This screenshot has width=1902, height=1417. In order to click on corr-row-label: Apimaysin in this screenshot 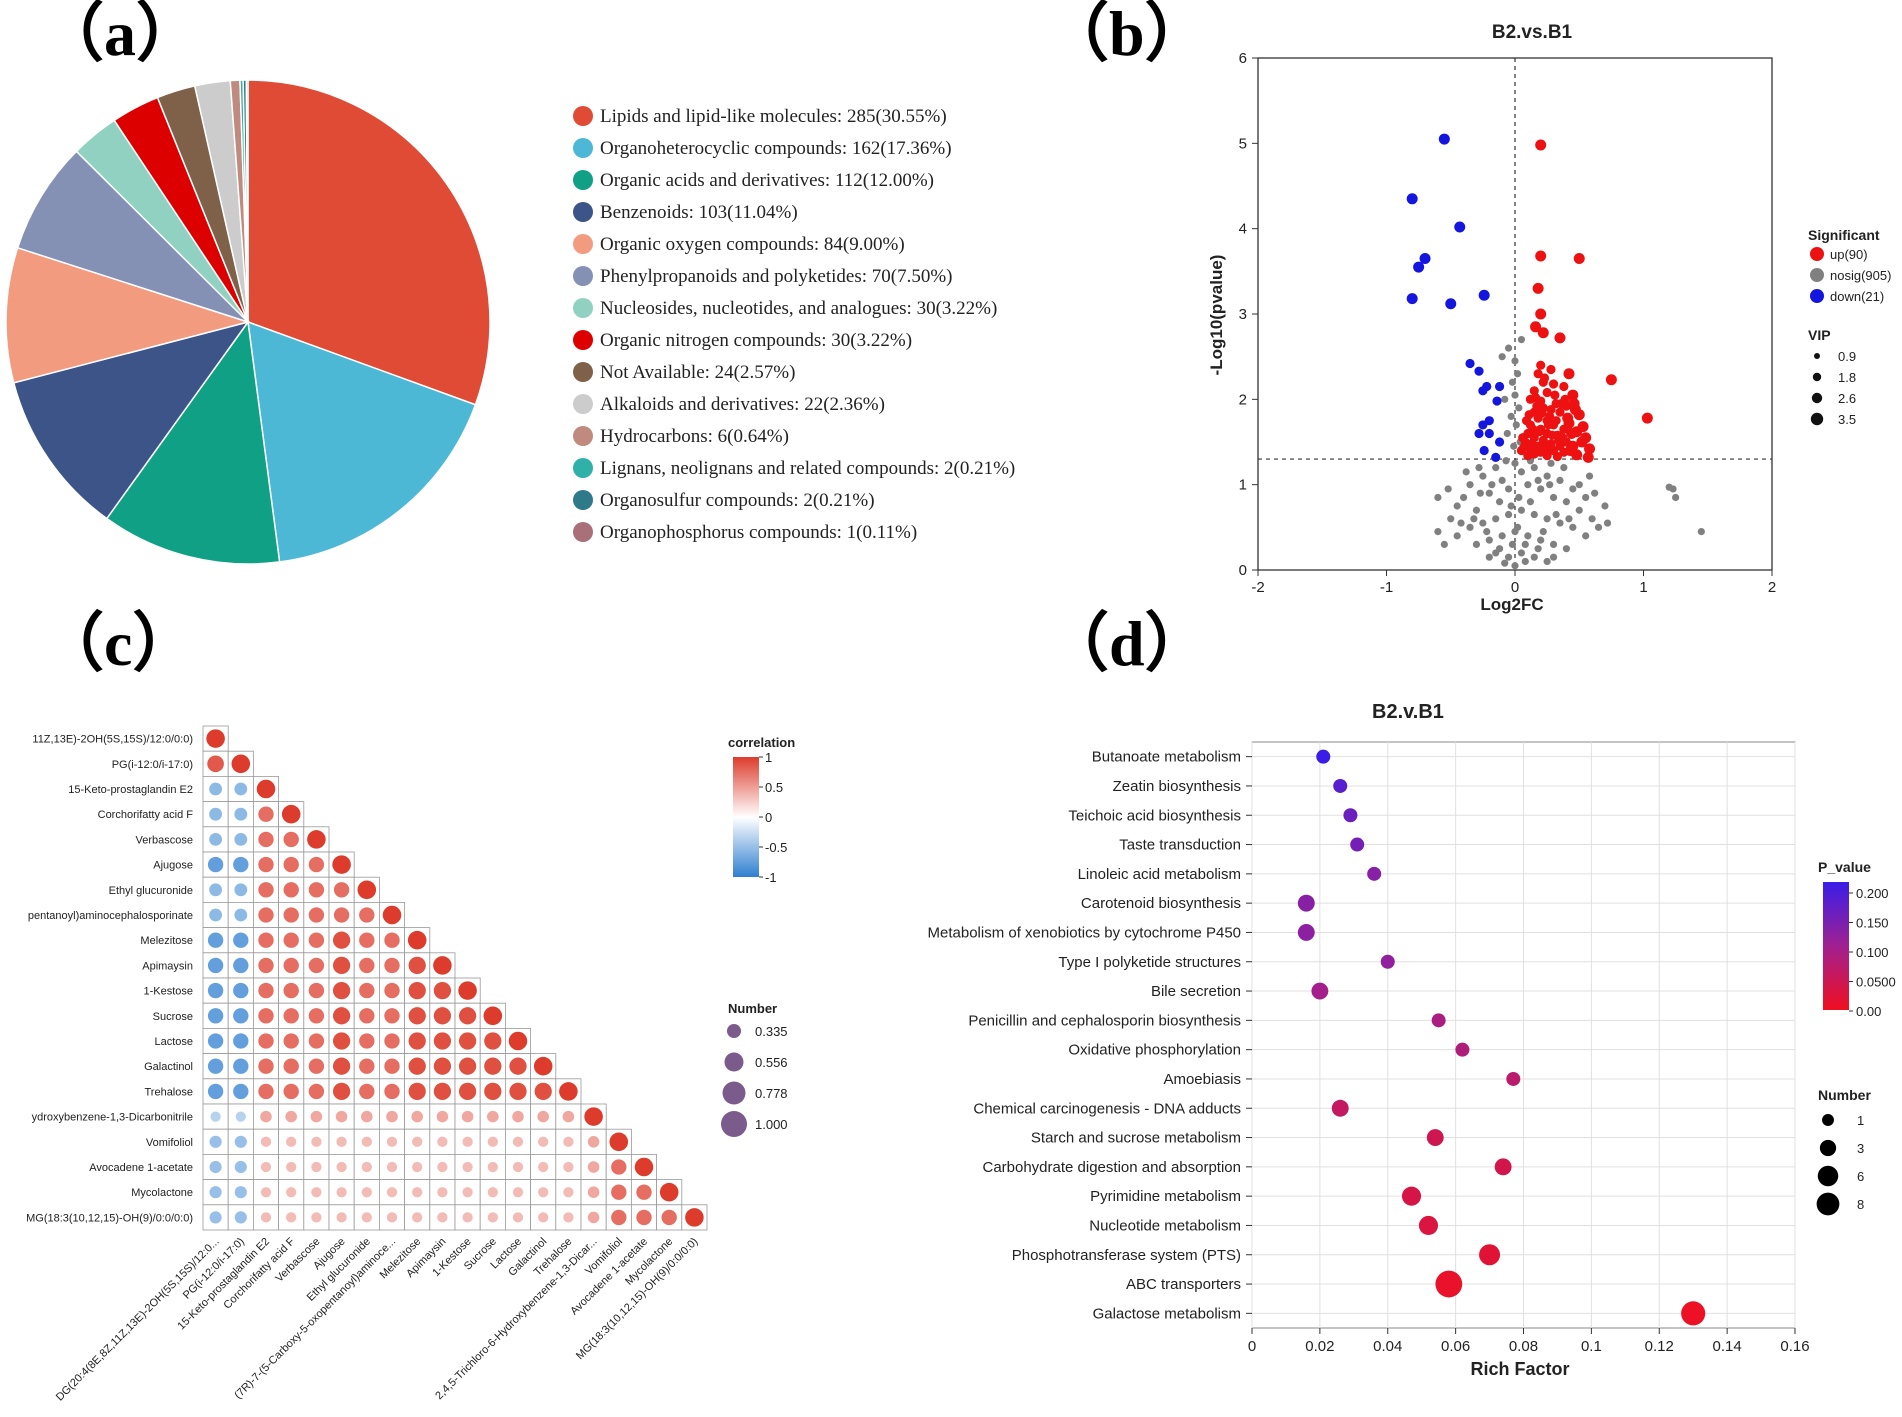, I will do `click(167, 966)`.